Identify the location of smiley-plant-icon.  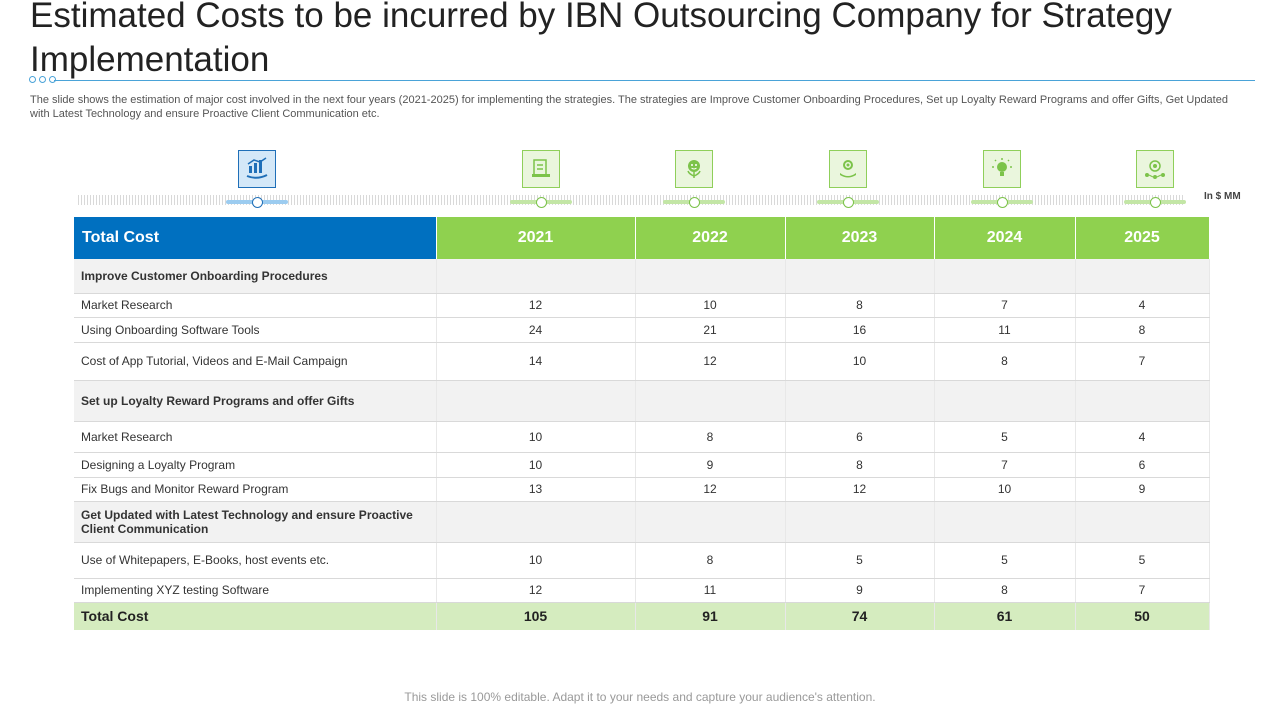
(694, 169).